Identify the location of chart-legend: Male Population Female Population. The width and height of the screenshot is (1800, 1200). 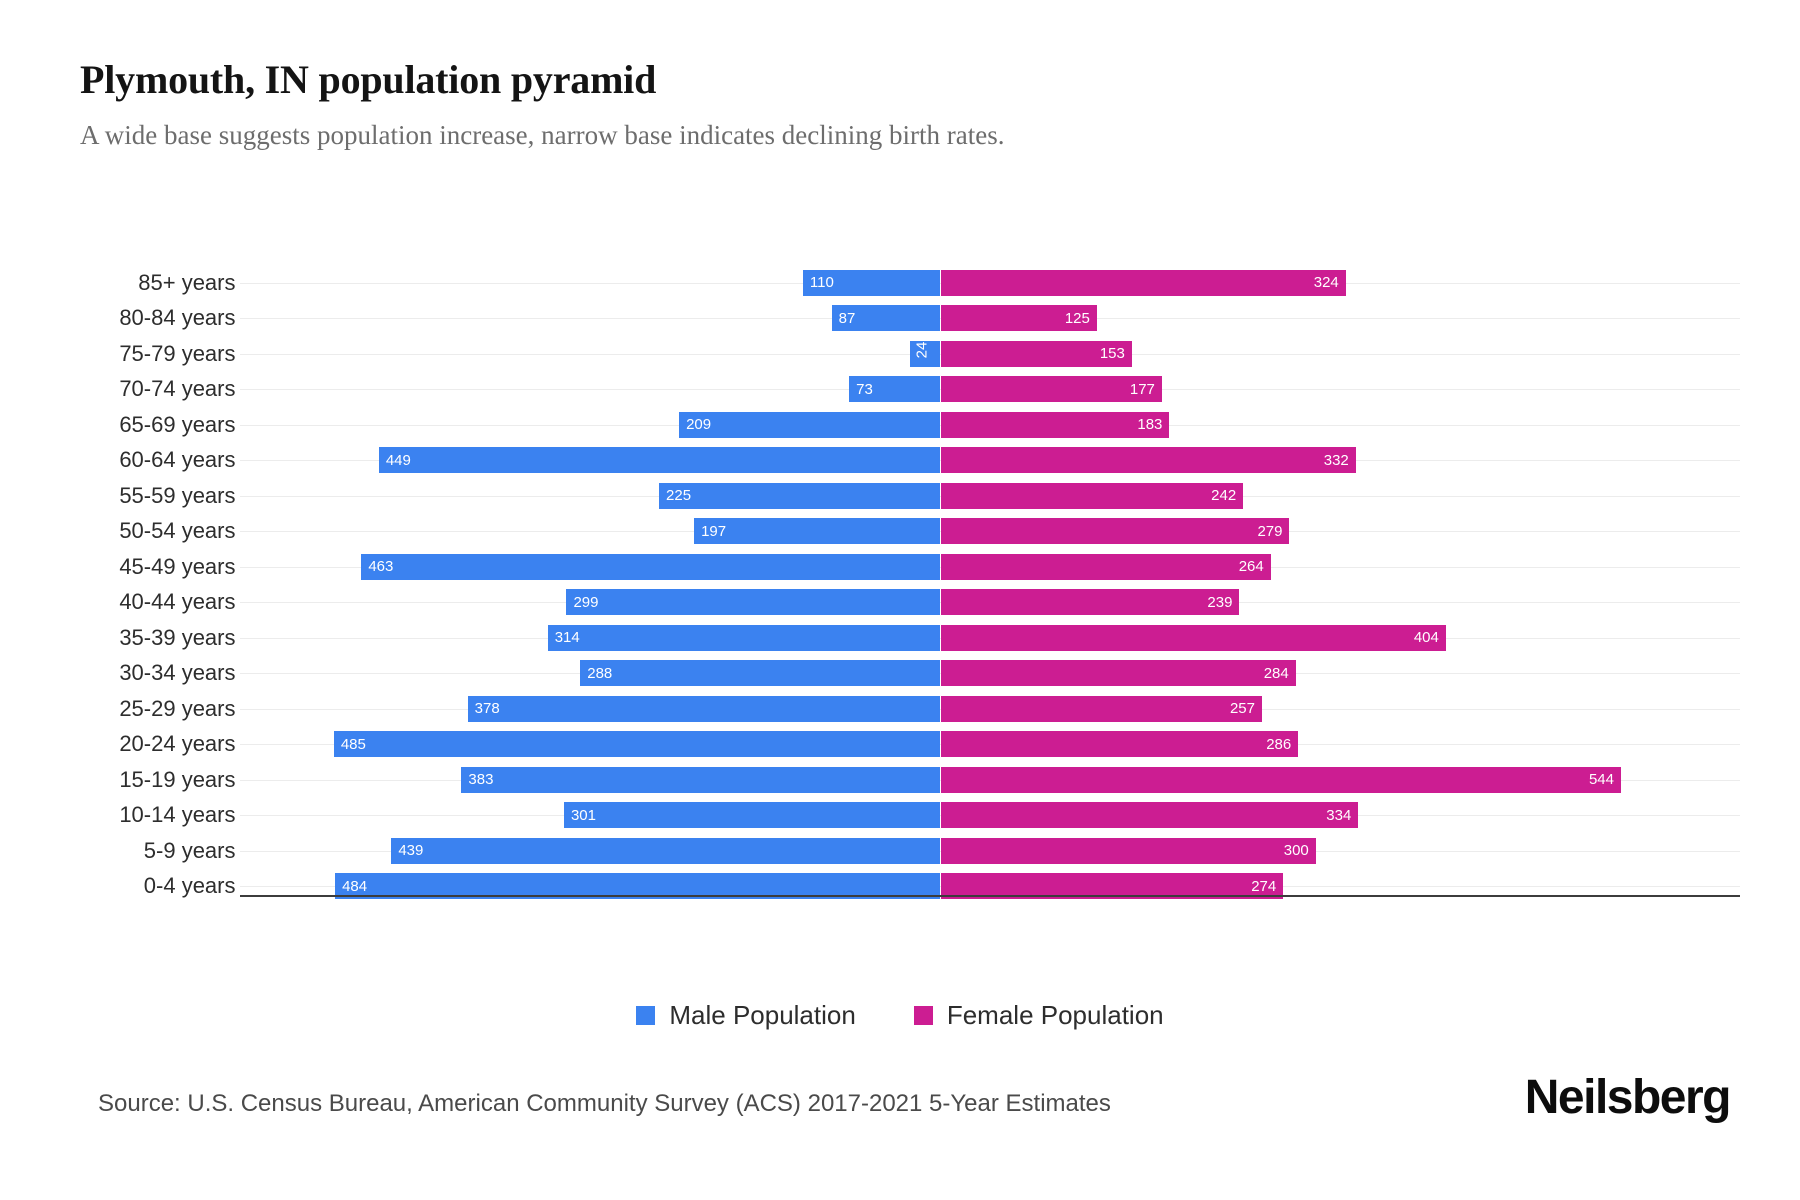
(900, 1015).